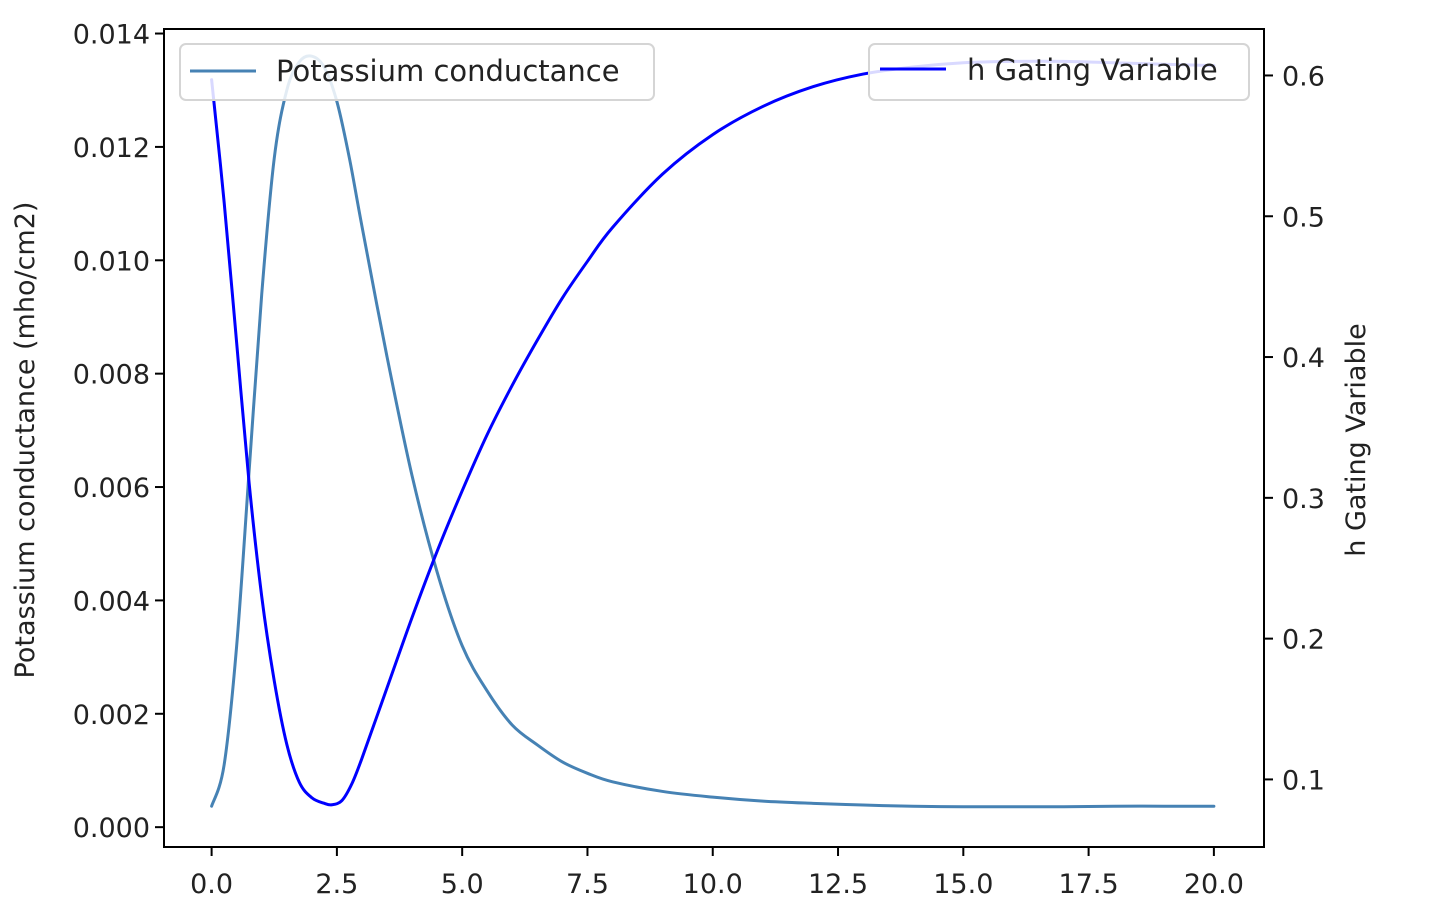 The width and height of the screenshot is (1438, 914). What do you see at coordinates (1303, 499) in the screenshot?
I see `right-y-tick-label: 0.3` at bounding box center [1303, 499].